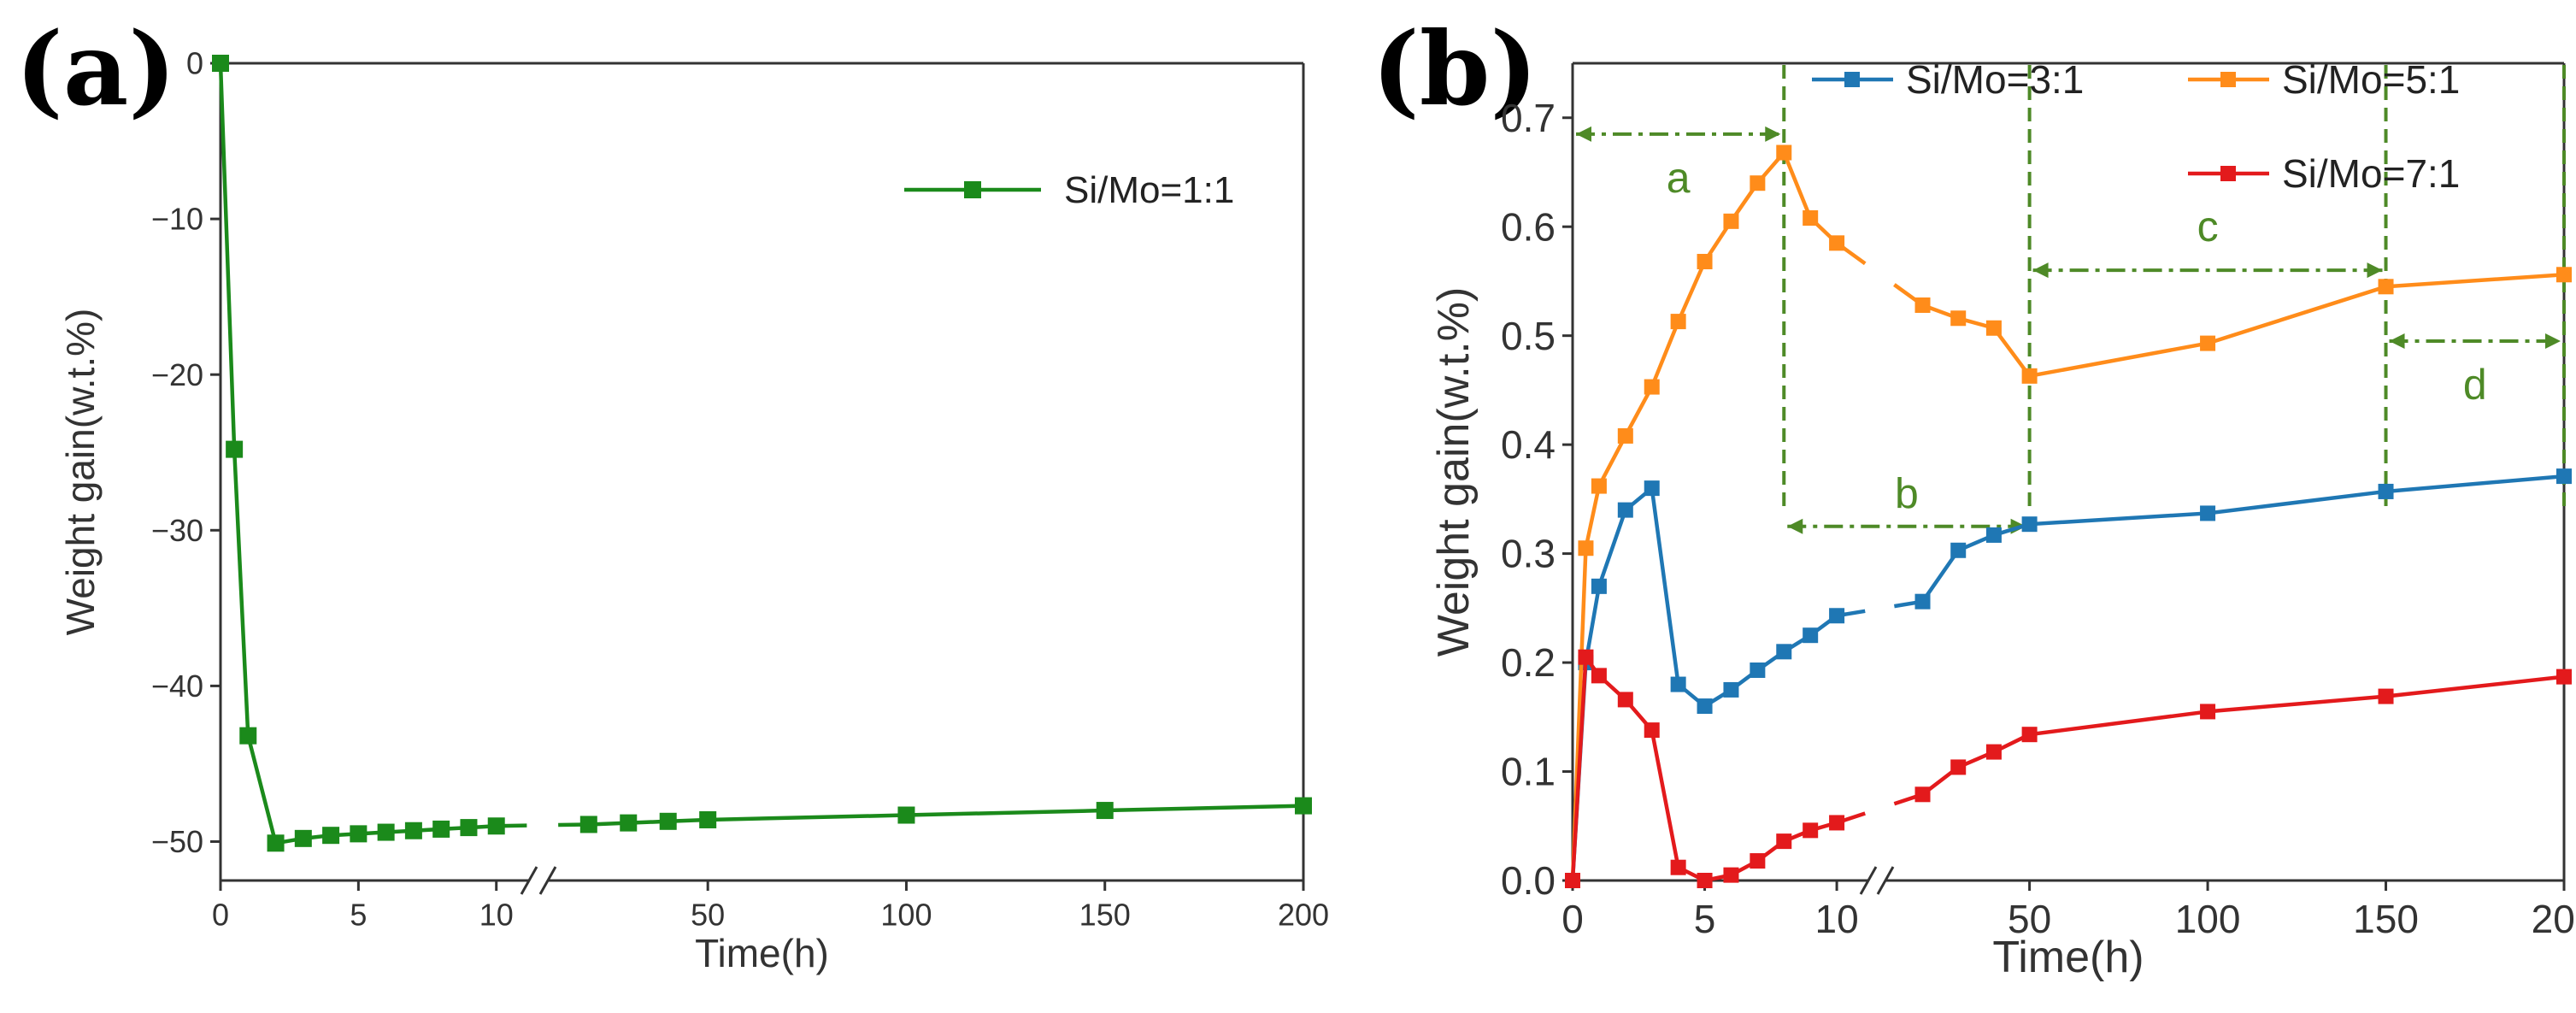 The width and height of the screenshot is (2576, 1013). I want to click on y-tick-label: 0.2, so click(1528, 663).